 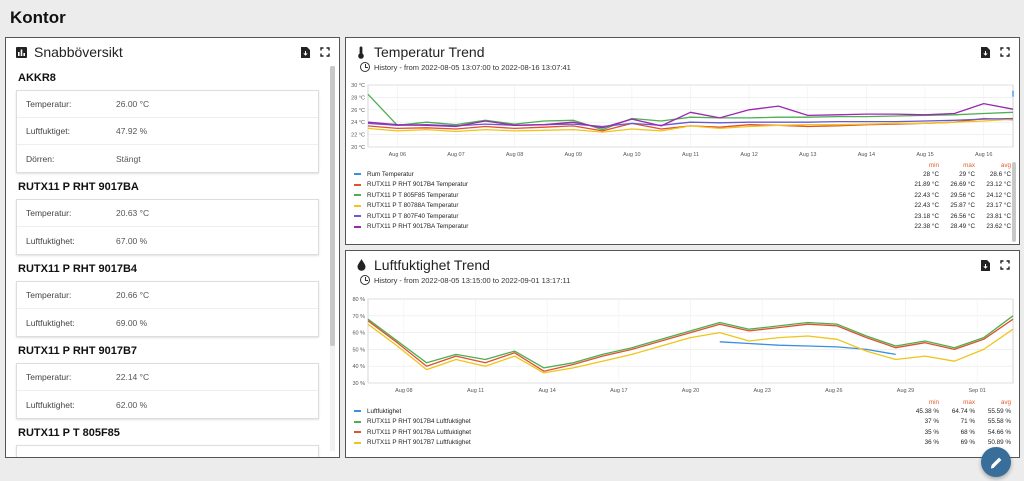 I want to click on reading-value: Stängt, so click(x=128, y=158).